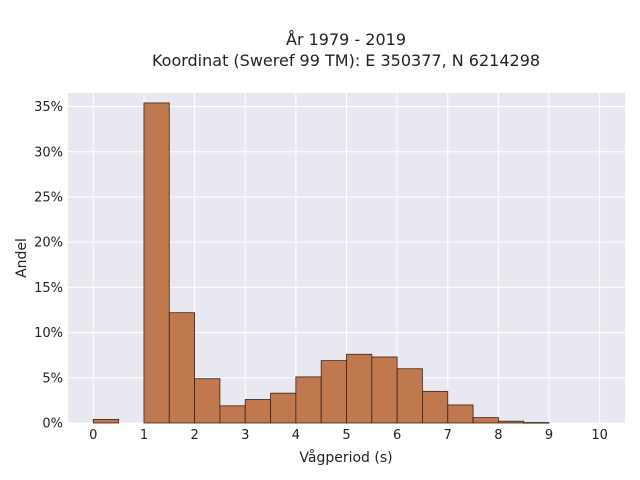  I want to click on x-axis-label: Vågperiod (s), so click(345, 457).